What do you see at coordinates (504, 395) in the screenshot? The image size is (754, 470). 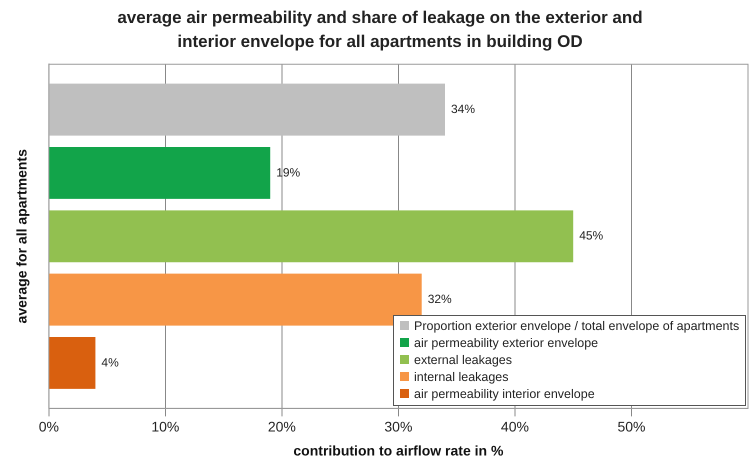 I see `legend-label: air permeability interior envelope` at bounding box center [504, 395].